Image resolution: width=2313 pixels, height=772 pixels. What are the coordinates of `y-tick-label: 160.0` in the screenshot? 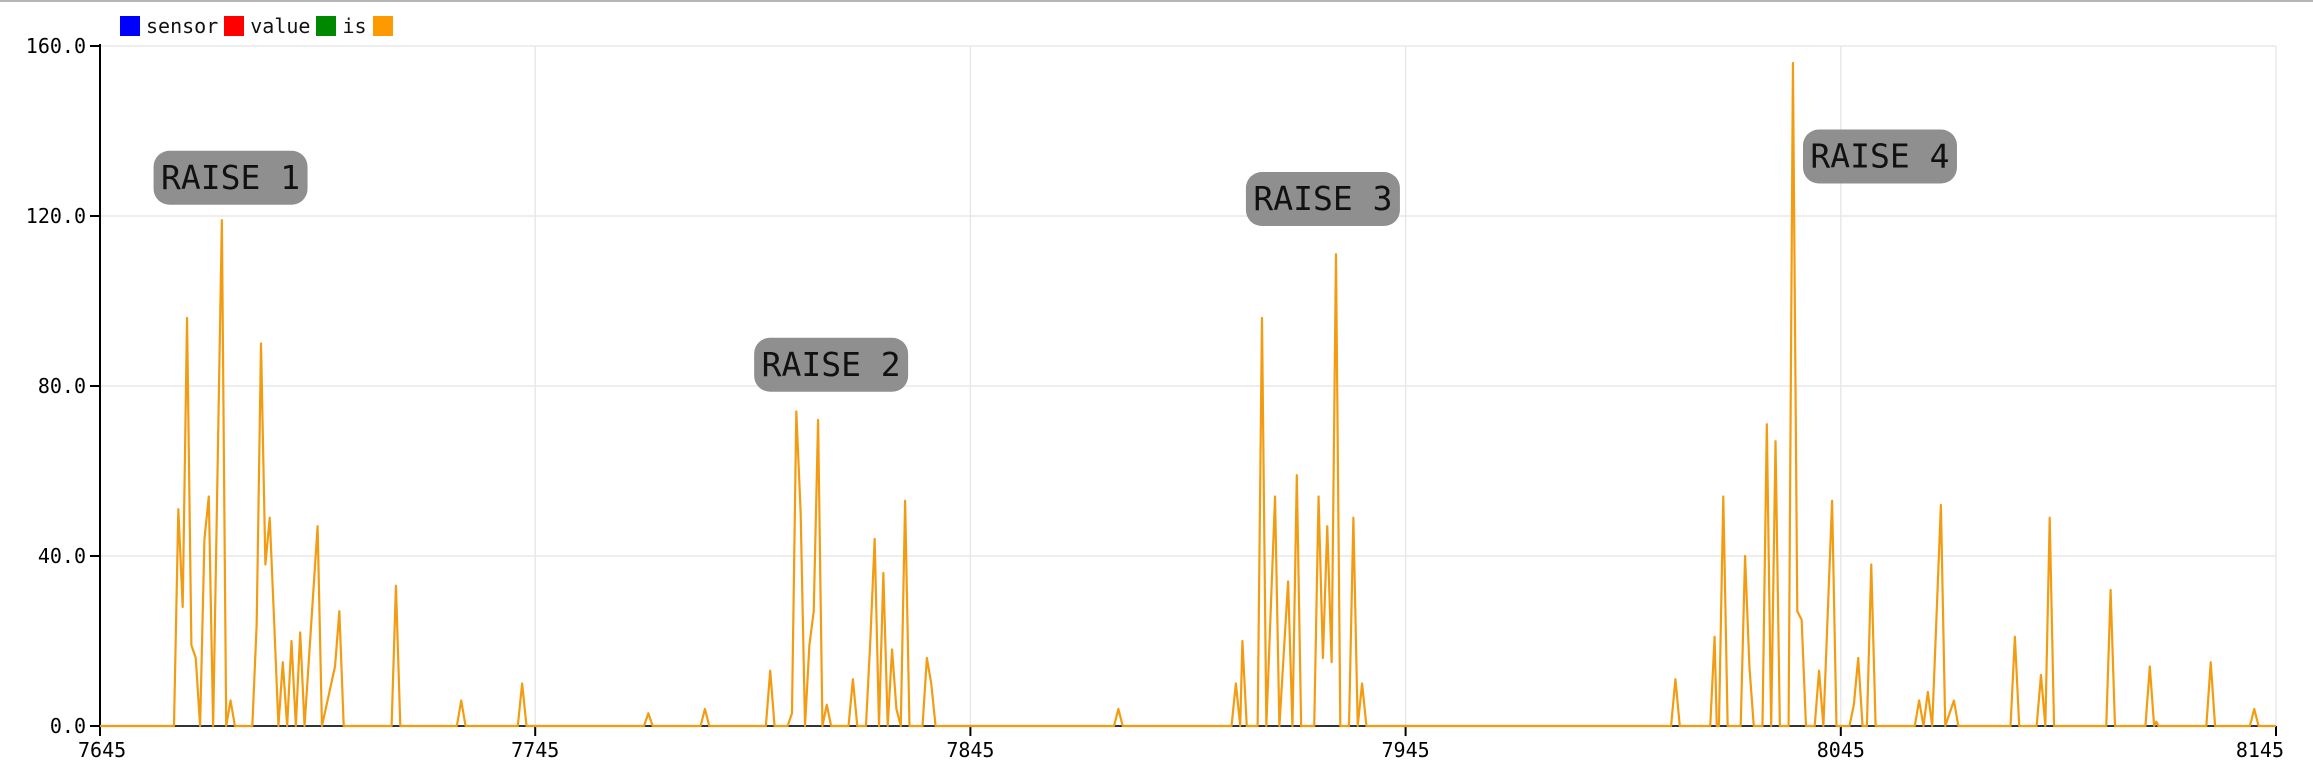 It's located at (56, 46).